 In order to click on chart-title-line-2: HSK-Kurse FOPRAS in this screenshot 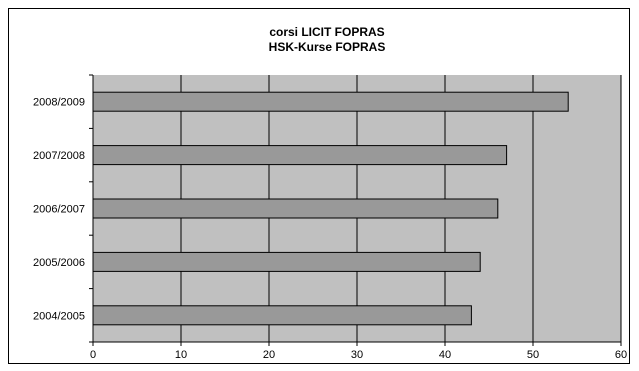, I will do `click(327, 47)`.